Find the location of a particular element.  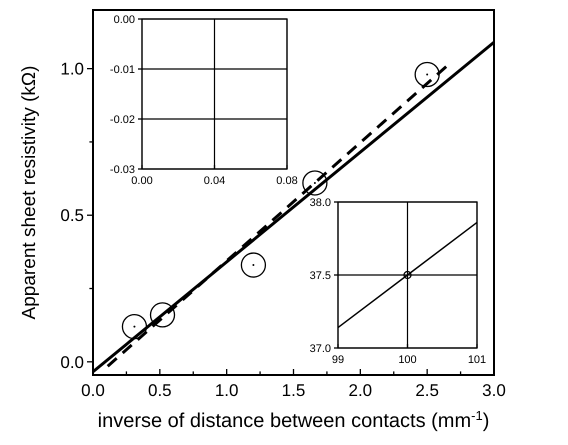

y-tick-label: -0.02 is located at coordinates (122, 120).